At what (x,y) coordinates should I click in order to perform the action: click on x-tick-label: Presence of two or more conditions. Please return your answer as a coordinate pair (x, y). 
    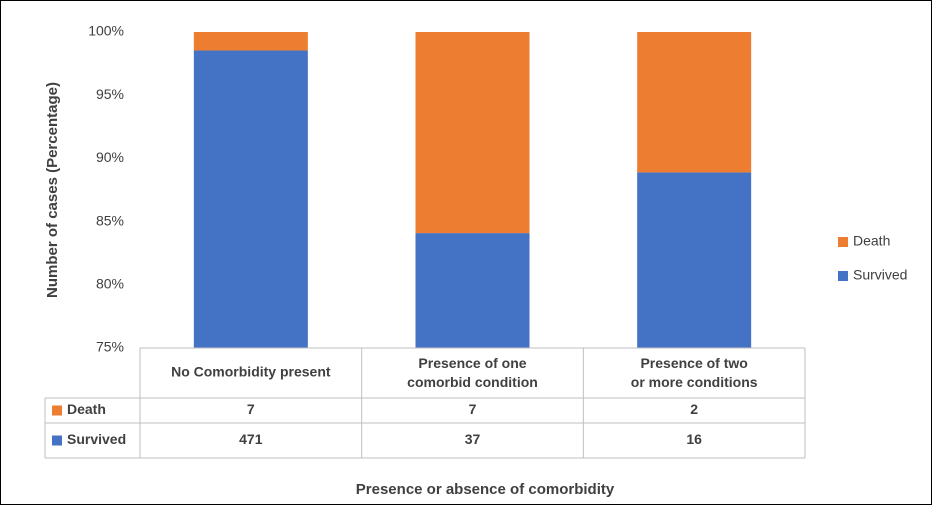
    Looking at the image, I should click on (694, 372).